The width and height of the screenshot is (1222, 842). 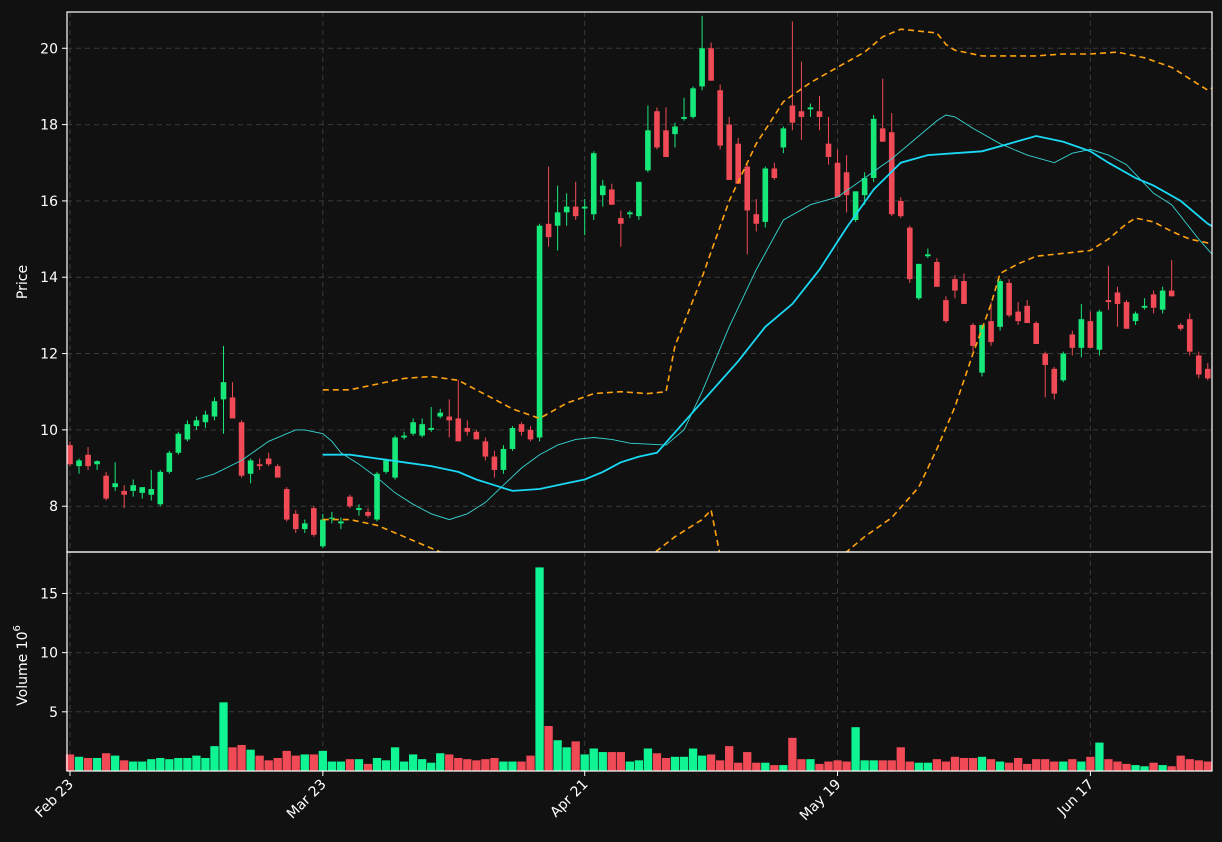 I want to click on price-tick-label: 8, so click(x=53, y=507).